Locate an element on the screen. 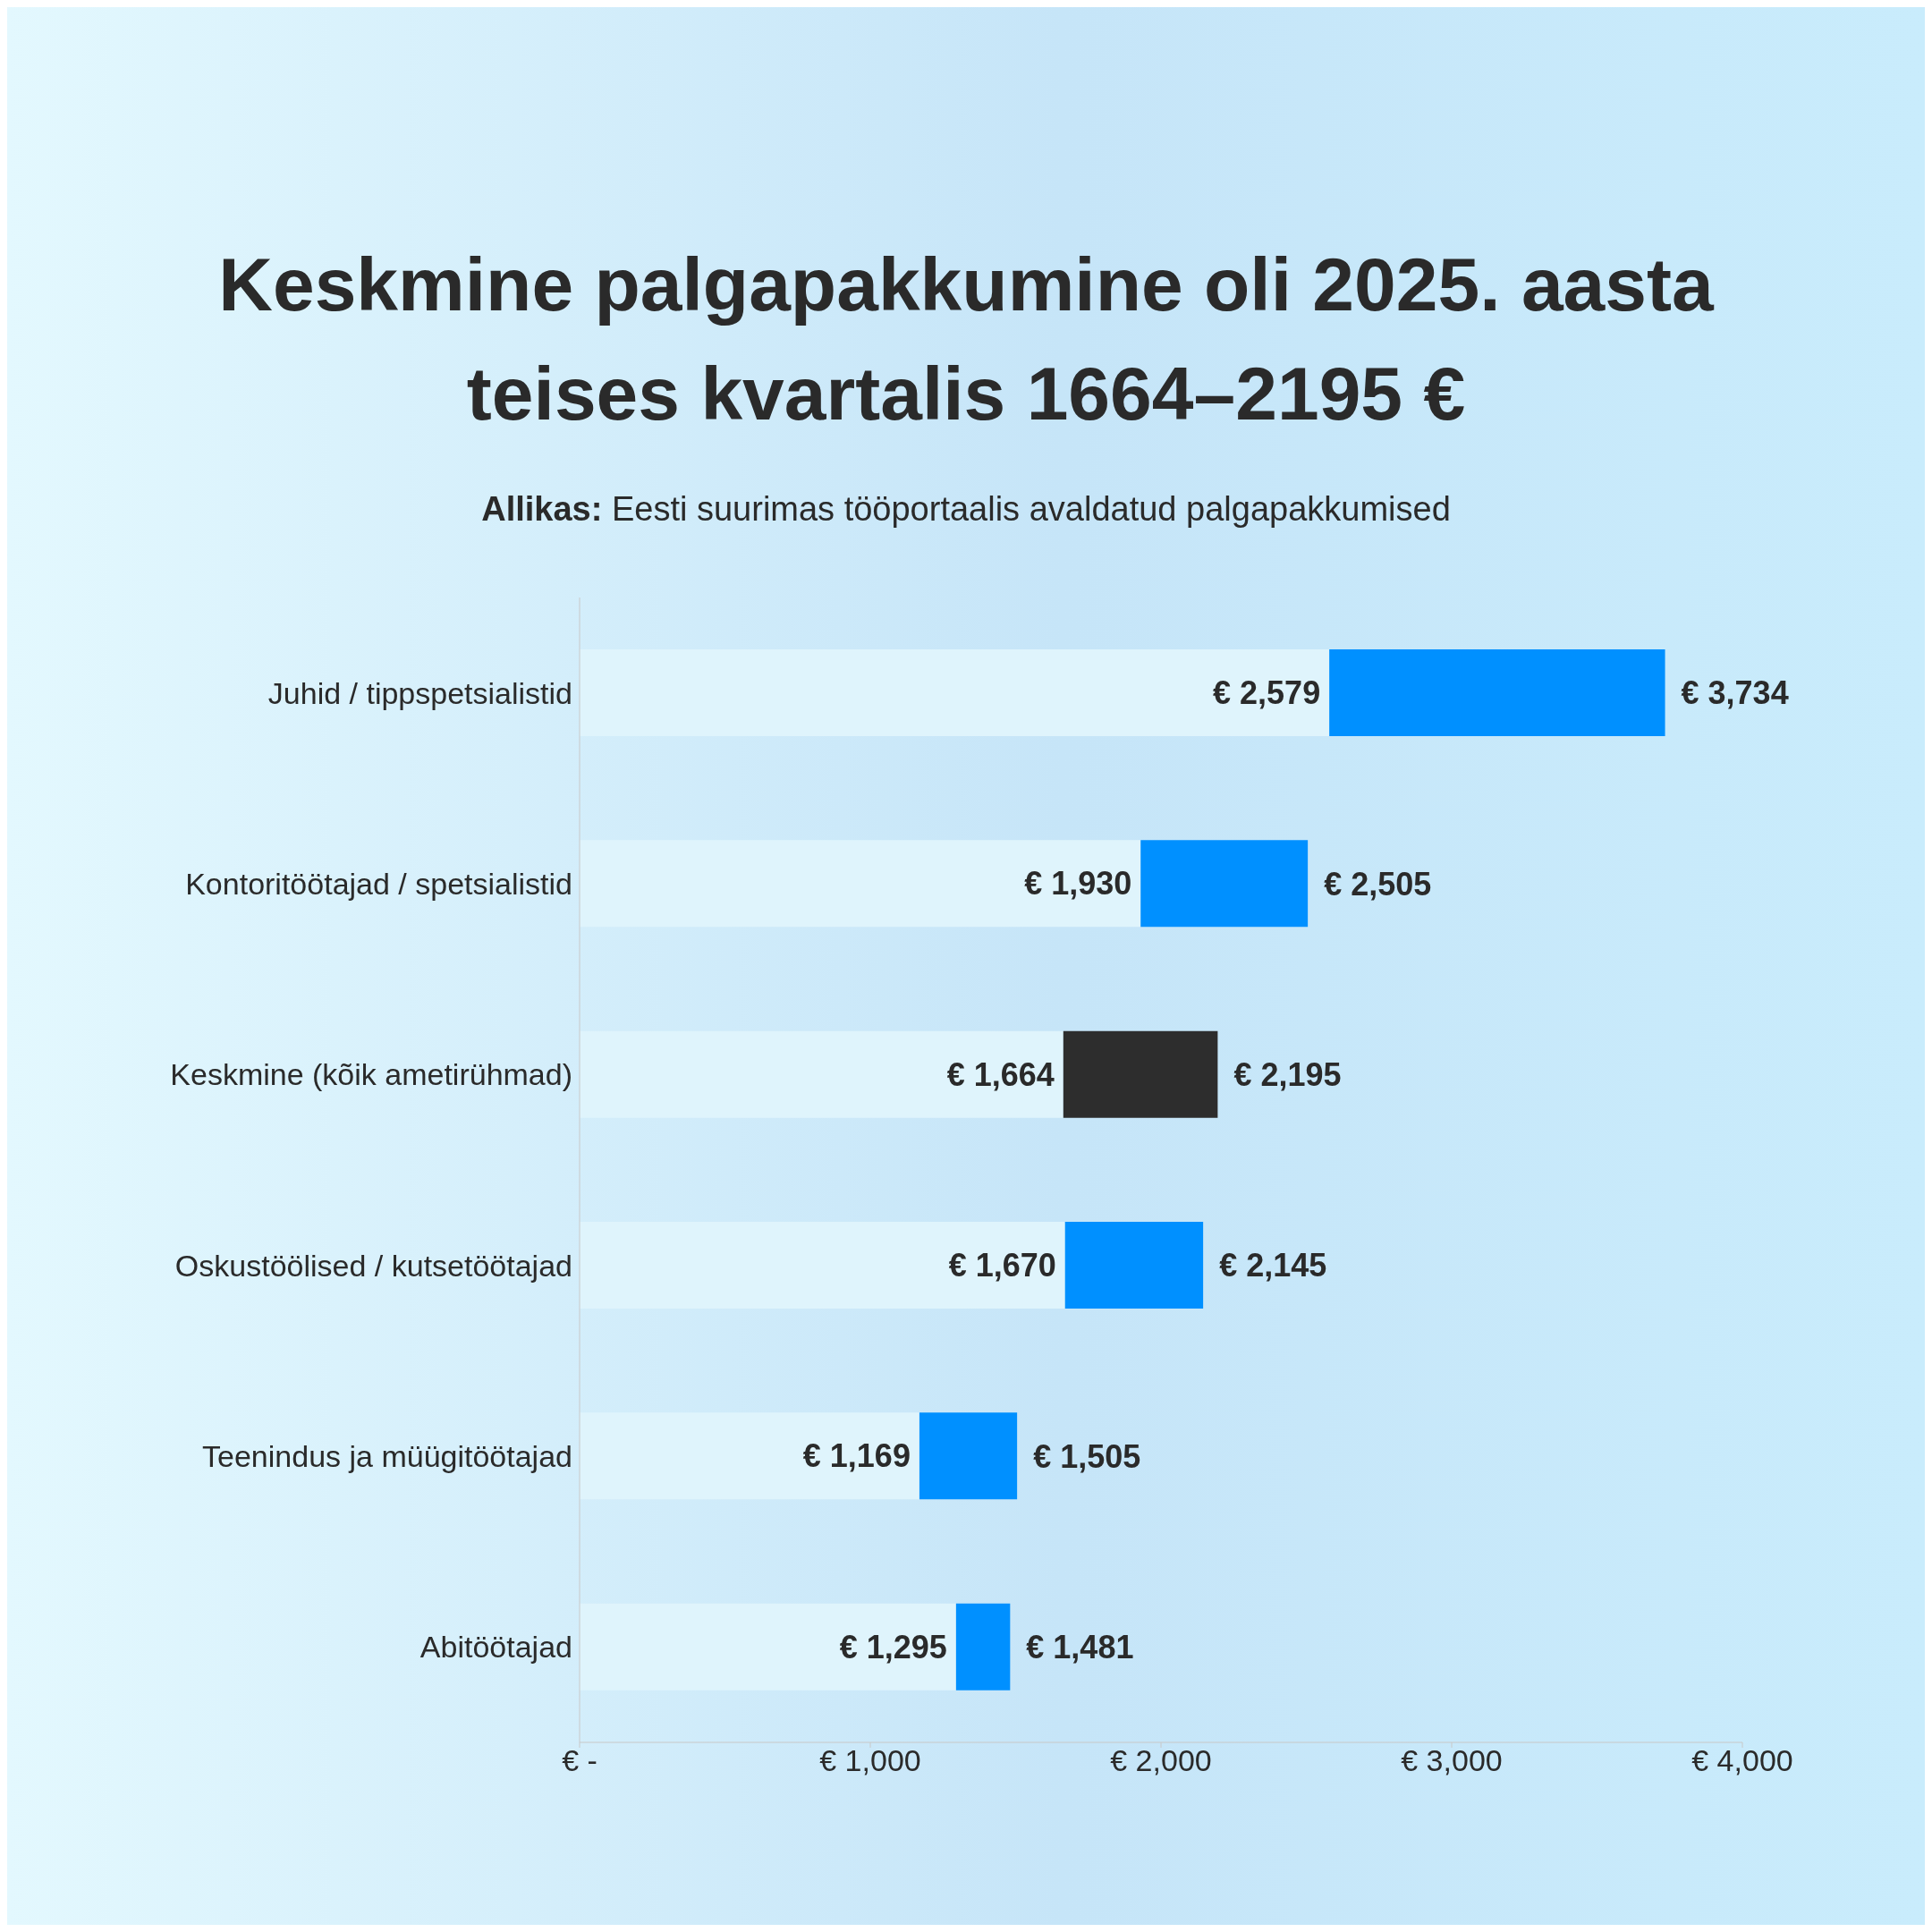 Image resolution: width=1932 pixels, height=1932 pixels. annotation: € 2,145 is located at coordinates (1273, 1265).